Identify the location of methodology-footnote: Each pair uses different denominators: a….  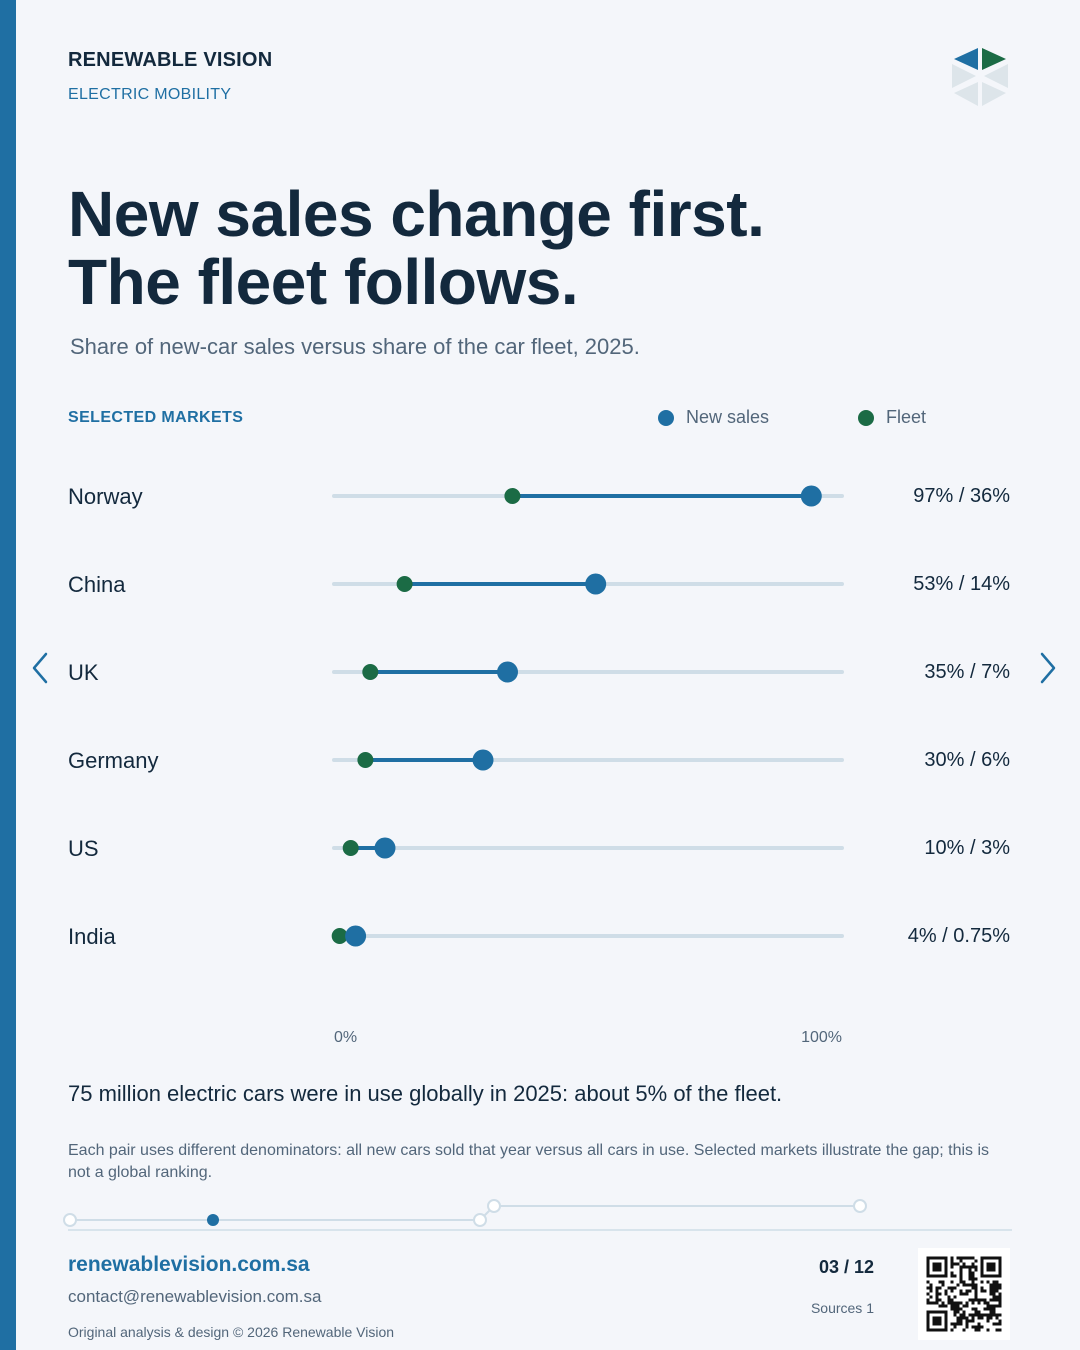
(529, 1161).